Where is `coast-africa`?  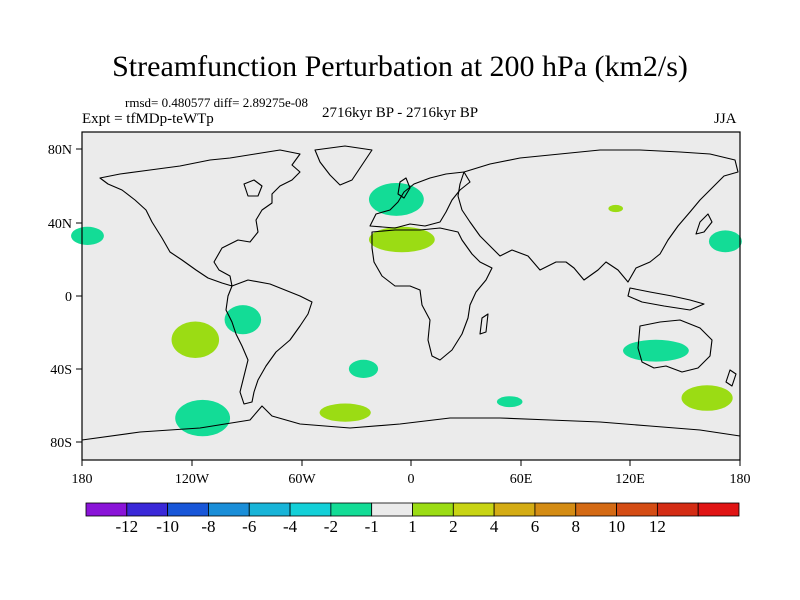 coast-africa is located at coordinates (432, 294).